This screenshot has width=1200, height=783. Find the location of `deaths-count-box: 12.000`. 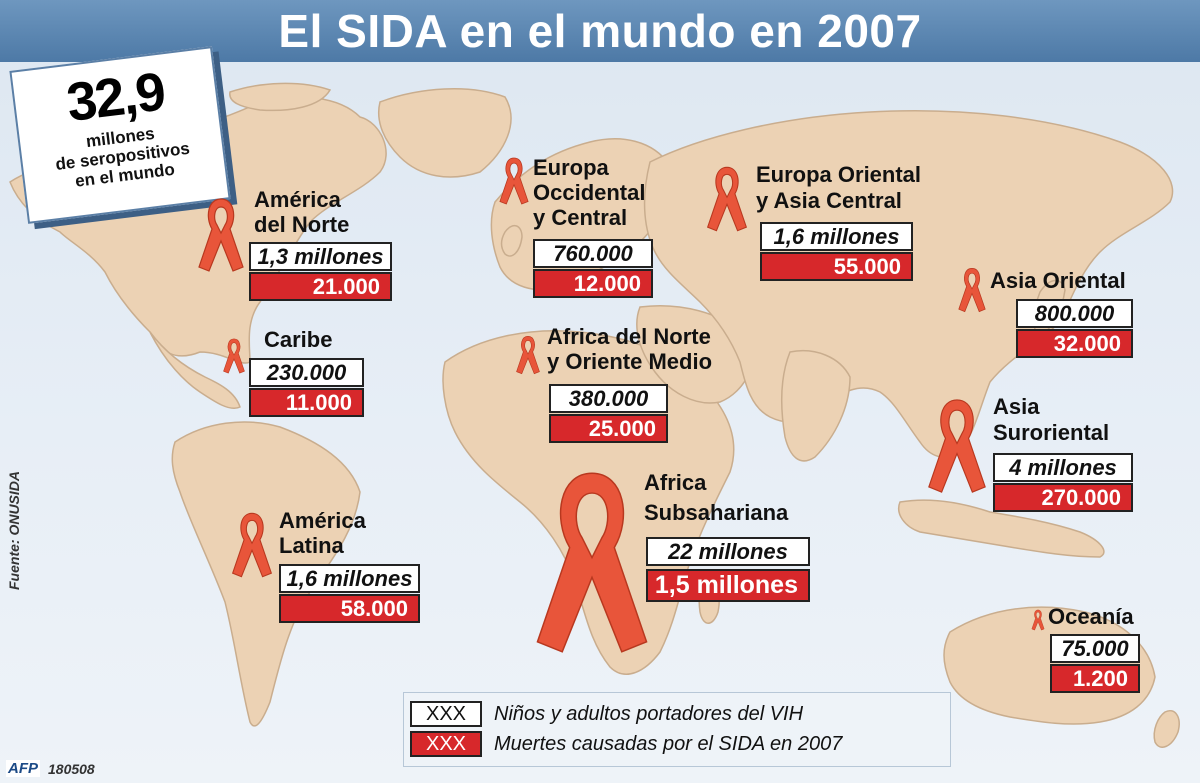

deaths-count-box: 12.000 is located at coordinates (593, 283).